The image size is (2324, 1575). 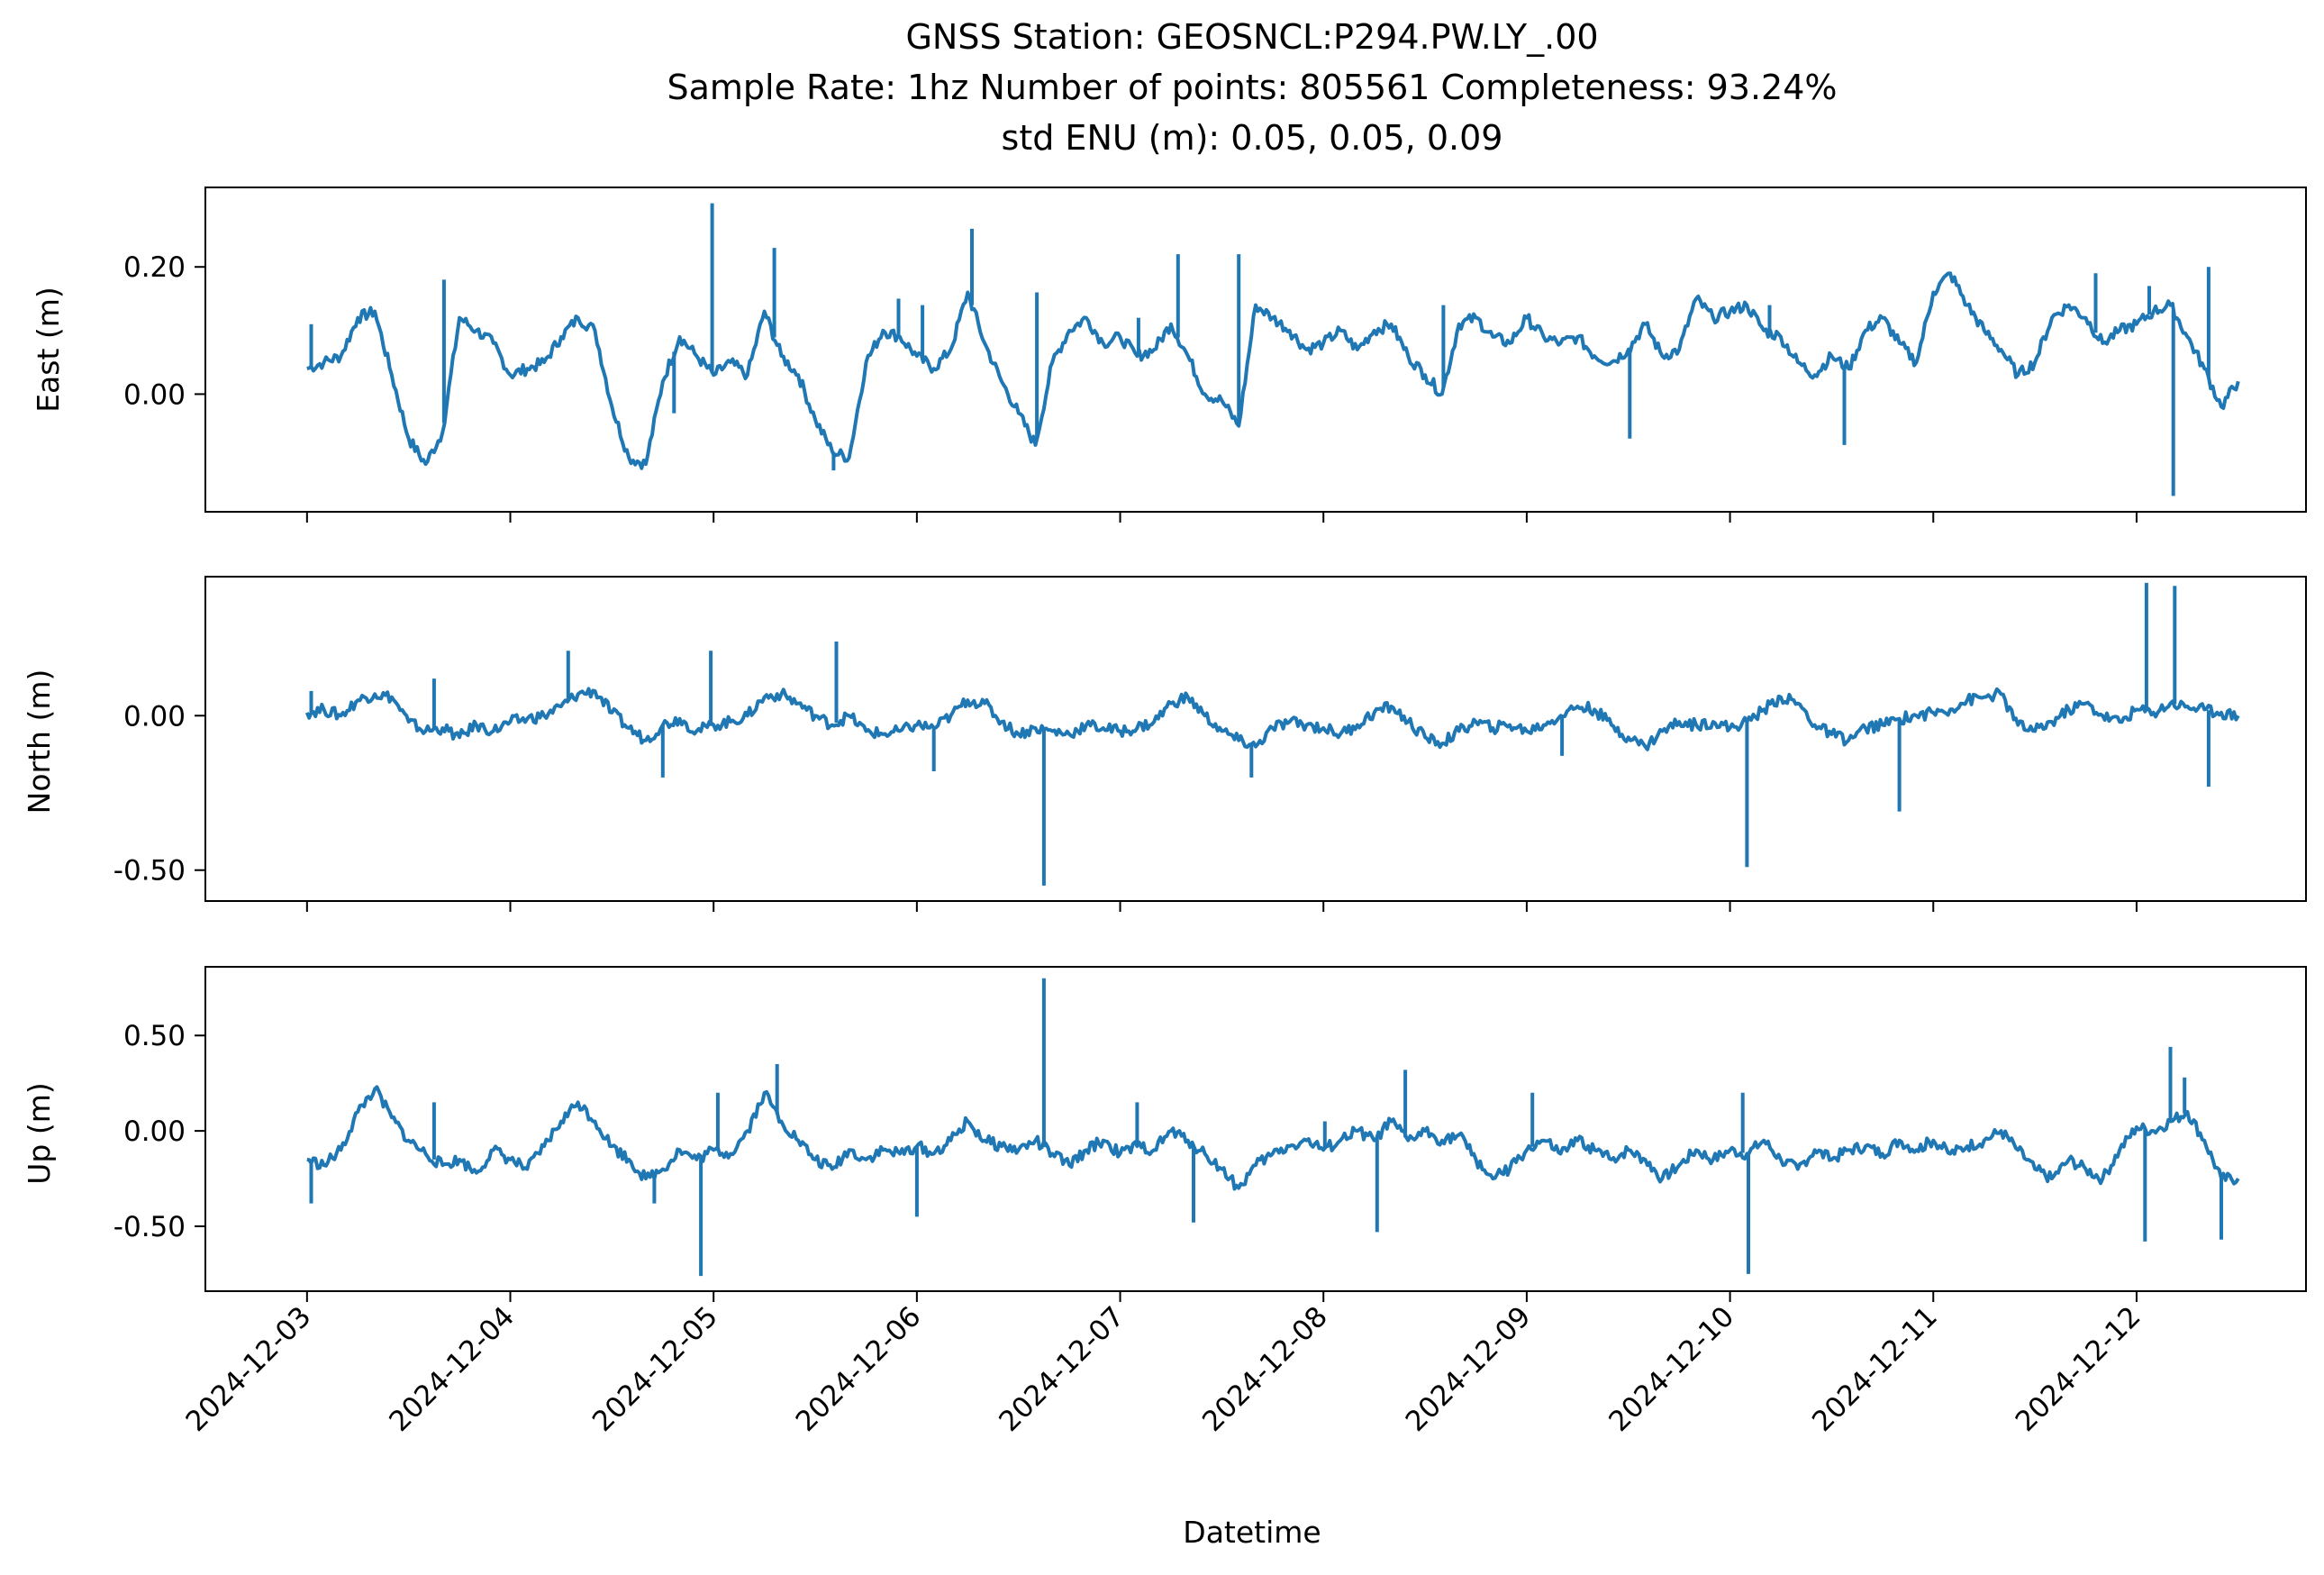 What do you see at coordinates (155, 716) in the screenshot?
I see `north-ytick-label-1: 0.00` at bounding box center [155, 716].